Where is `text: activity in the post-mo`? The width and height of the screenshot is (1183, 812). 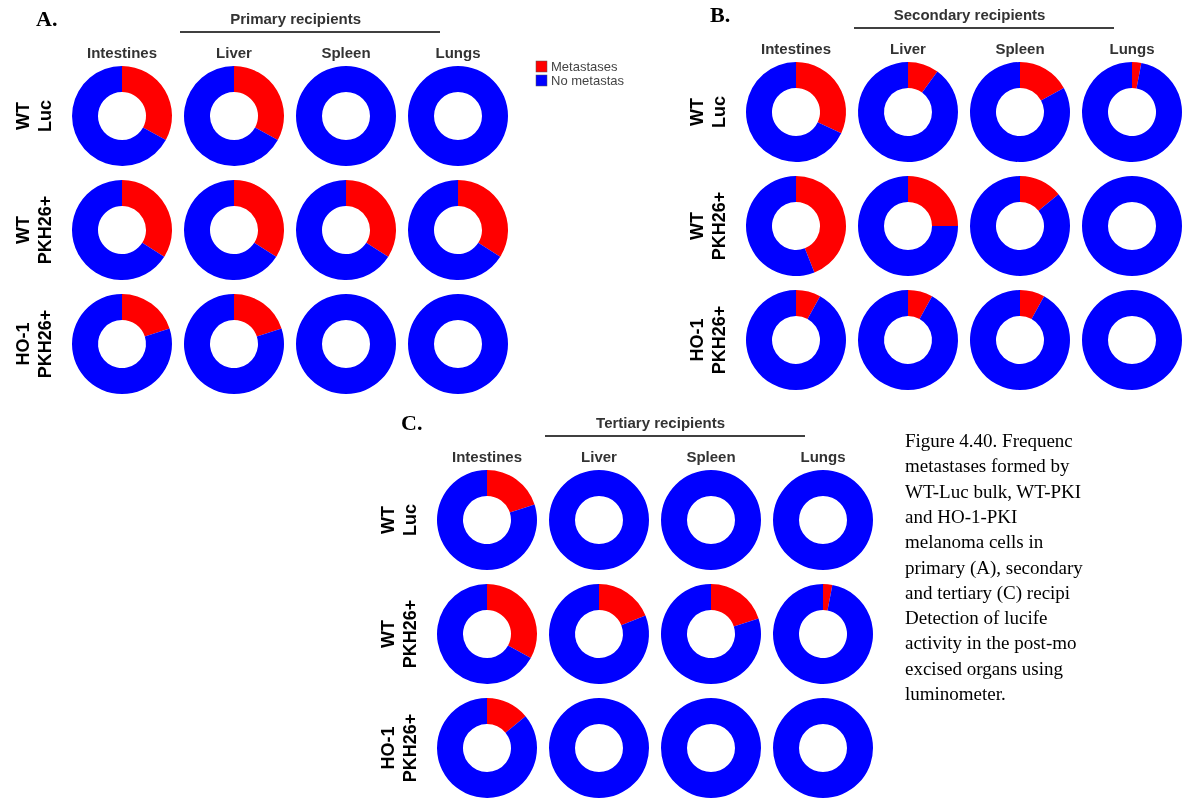 text: activity in the post-mo is located at coordinates (991, 643).